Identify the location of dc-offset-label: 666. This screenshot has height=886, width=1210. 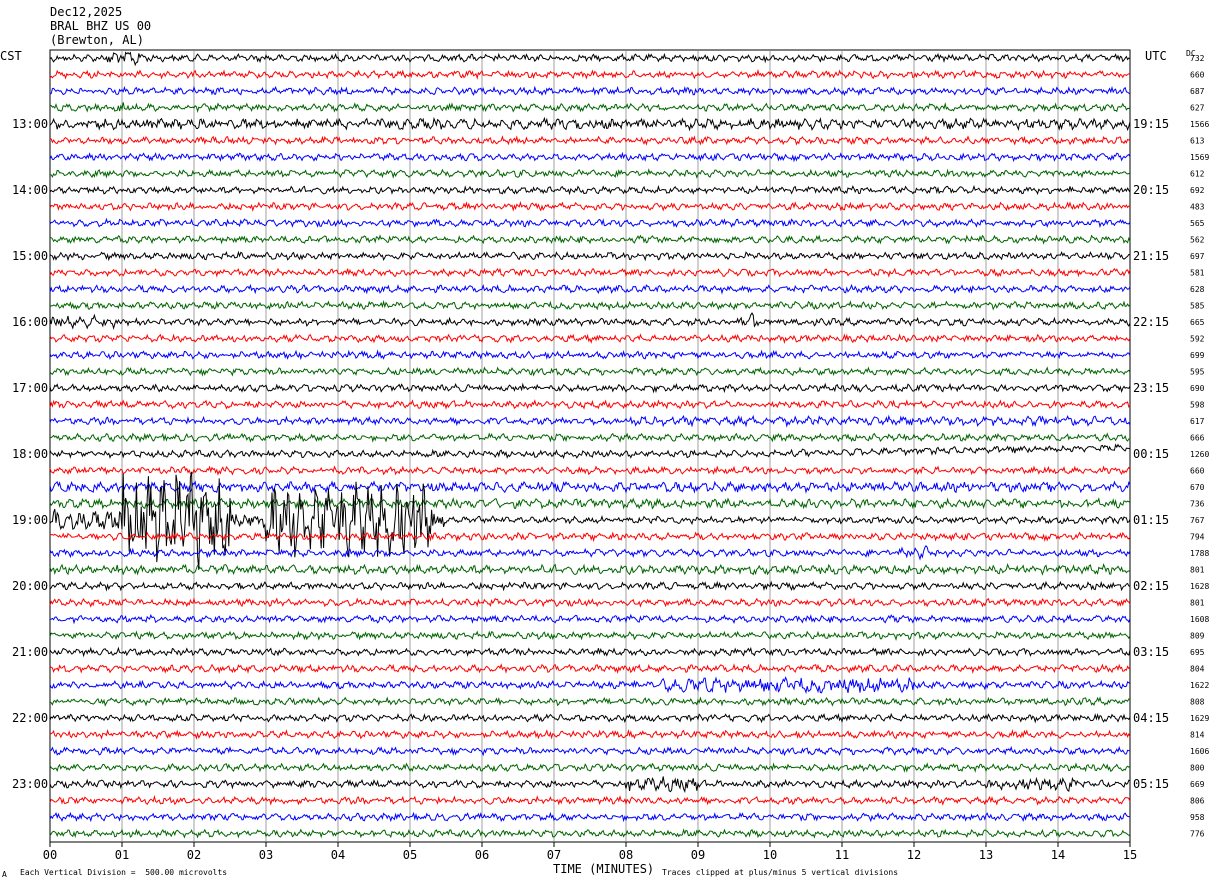
(1197, 438).